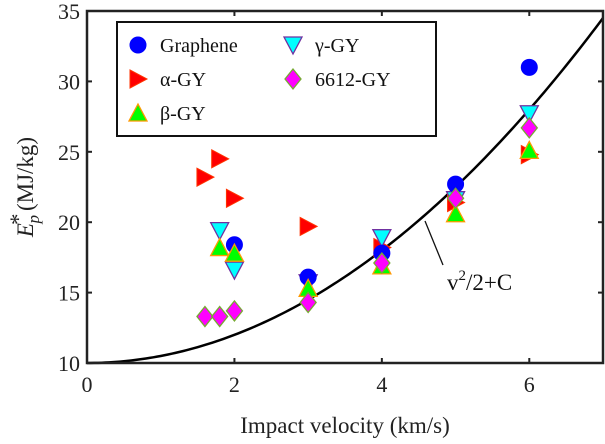 The image size is (605, 444). Describe the element at coordinates (18, 220) in the screenshot. I see `y-label-sup: *` at that location.